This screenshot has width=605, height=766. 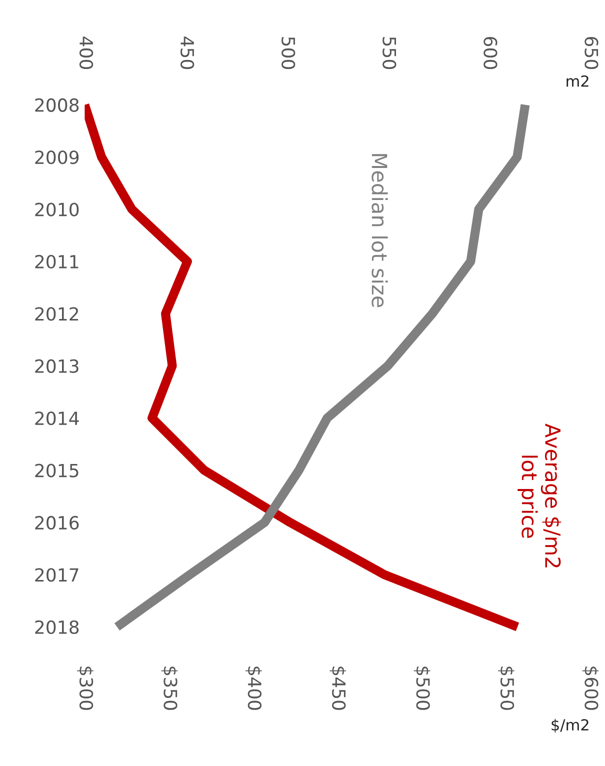 I want to click on x-tick-label: $300, so click(x=85, y=688).